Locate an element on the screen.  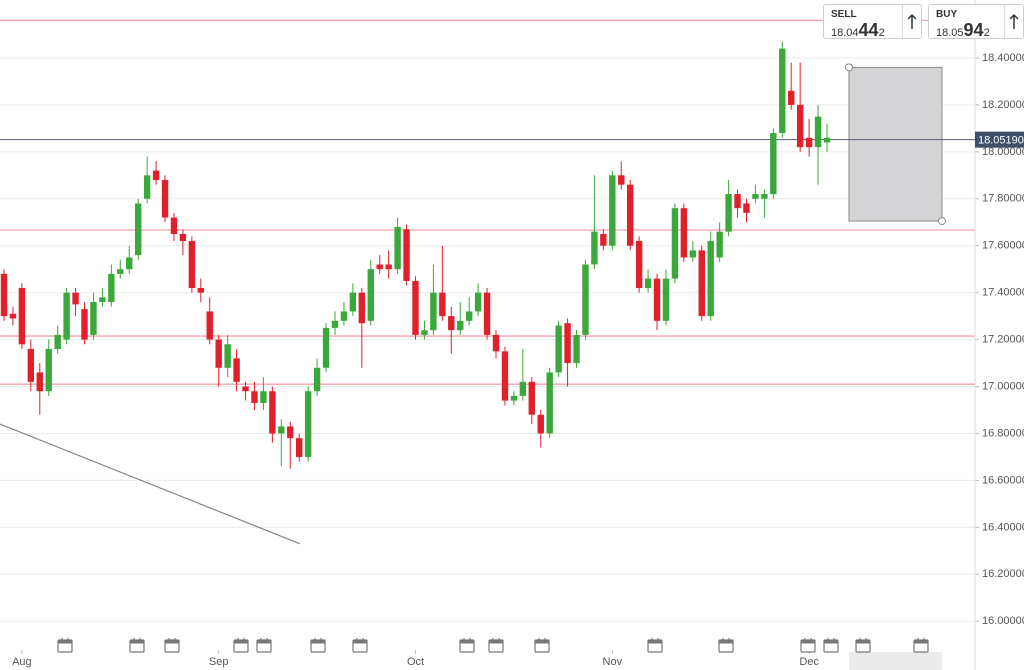
y-tick-label: 17.00000 is located at coordinates (1003, 386).